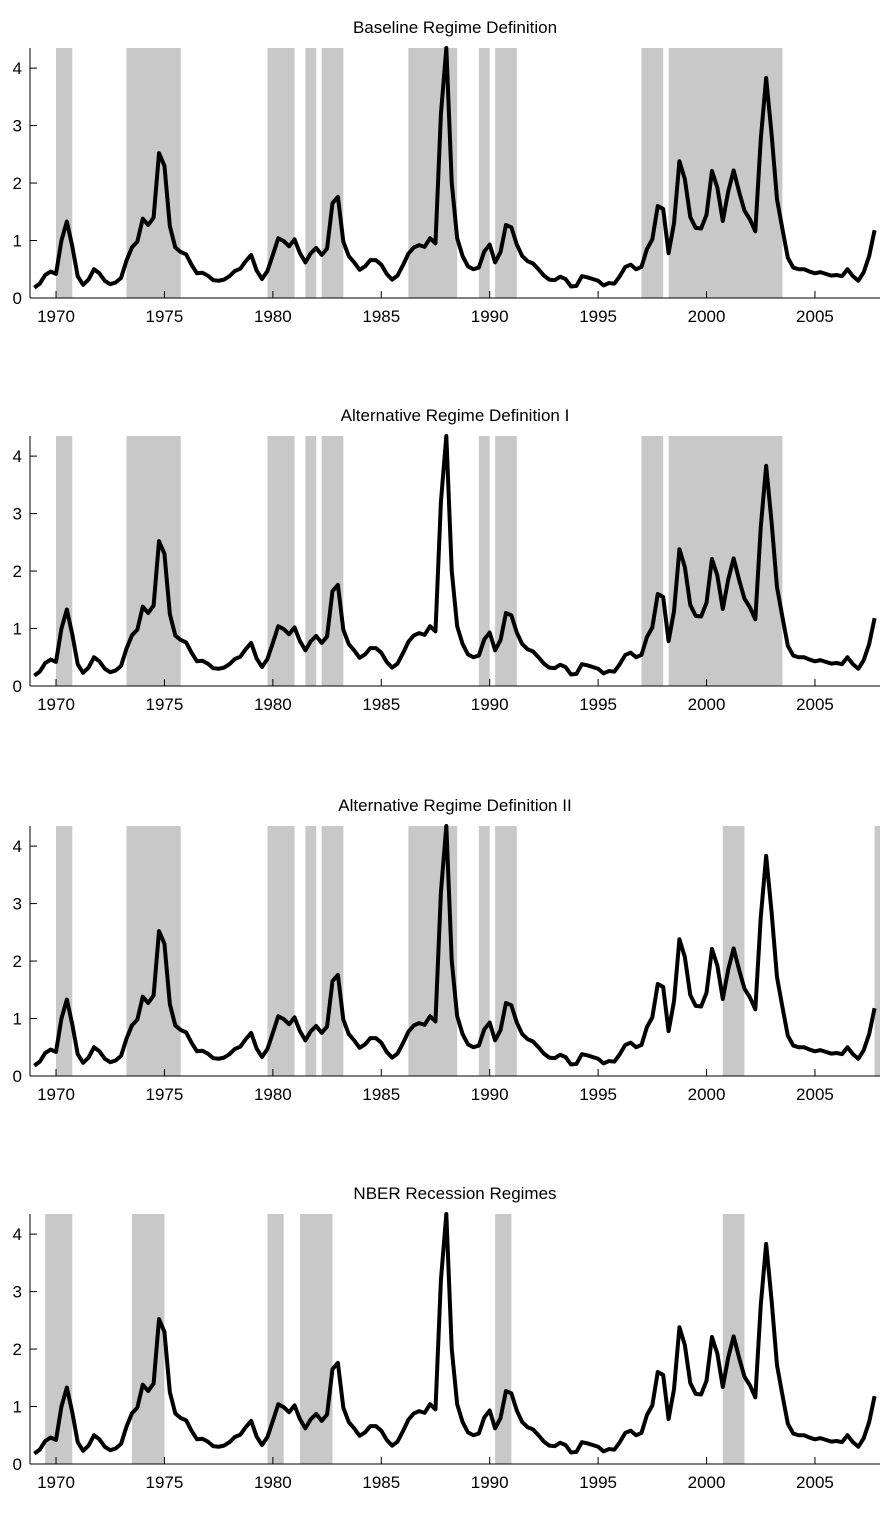 Image resolution: width=881 pixels, height=1523 pixels. Describe the element at coordinates (455, 27) in the screenshot. I see `chart-title: Baseline Regime Definition` at that location.